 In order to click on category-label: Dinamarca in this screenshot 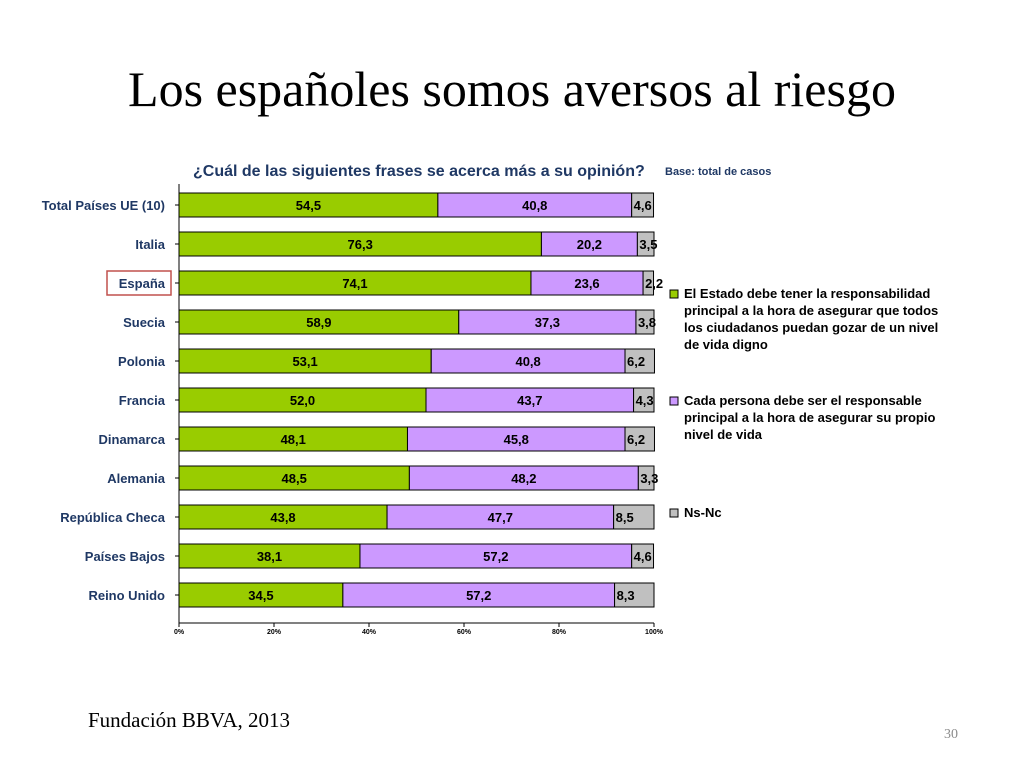, I will do `click(132, 439)`.